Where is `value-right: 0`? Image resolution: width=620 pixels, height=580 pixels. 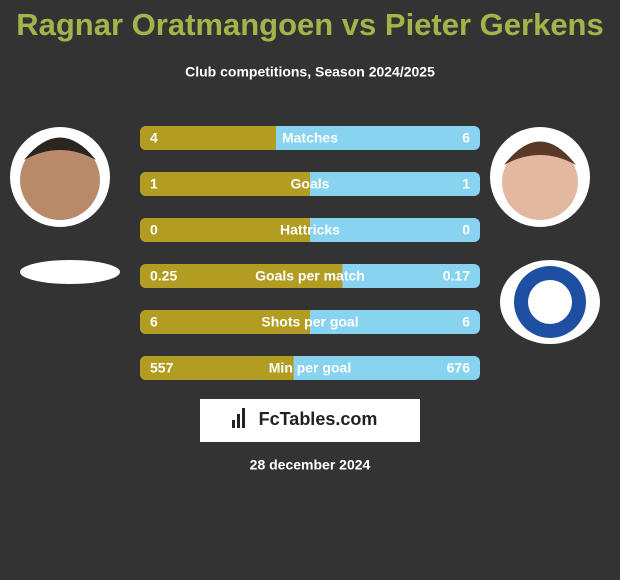
value-right: 0 is located at coordinates (466, 230).